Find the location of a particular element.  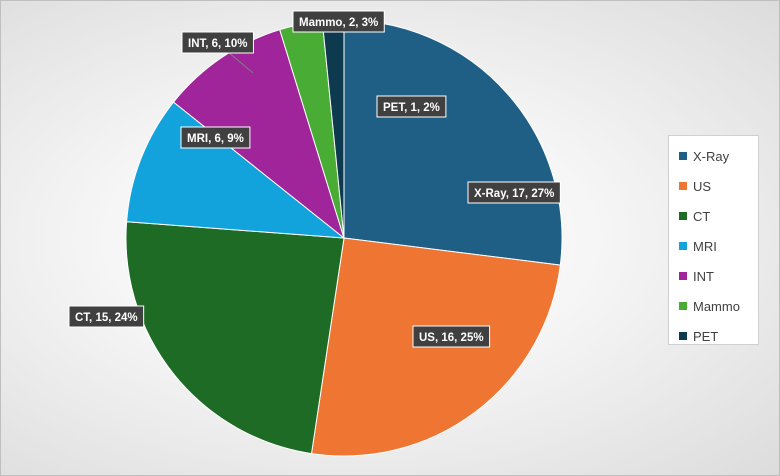

data-label-int: INT, 6, 10% is located at coordinates (217, 42).